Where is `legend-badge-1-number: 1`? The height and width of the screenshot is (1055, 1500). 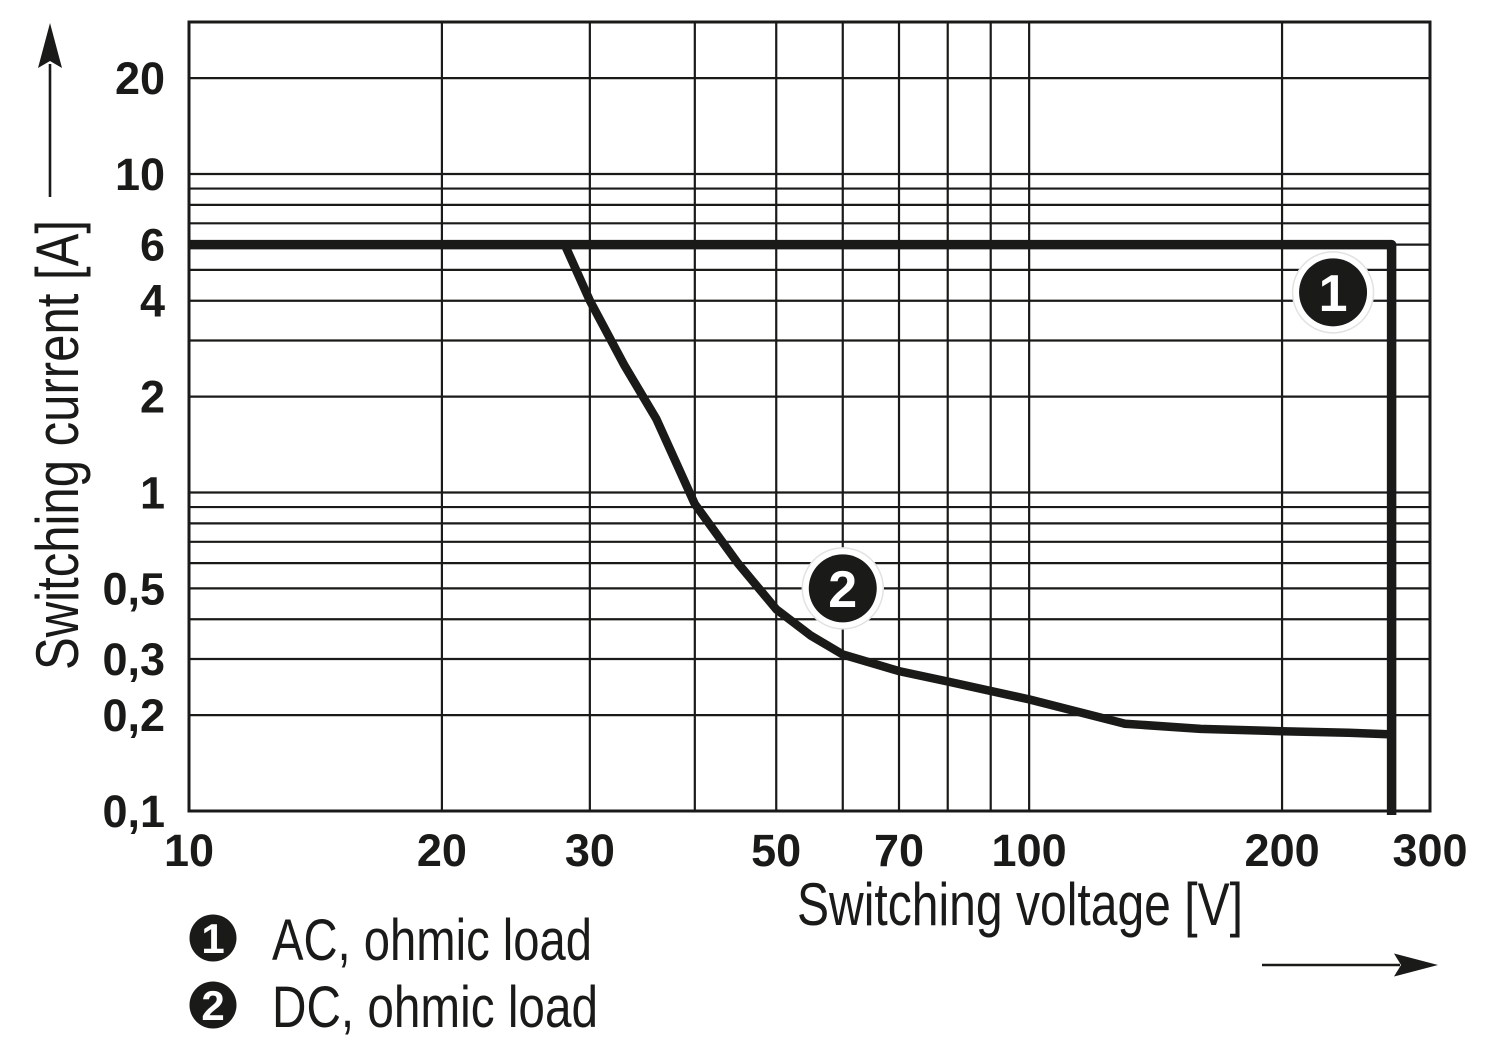
legend-badge-1-number: 1 is located at coordinates (212, 938).